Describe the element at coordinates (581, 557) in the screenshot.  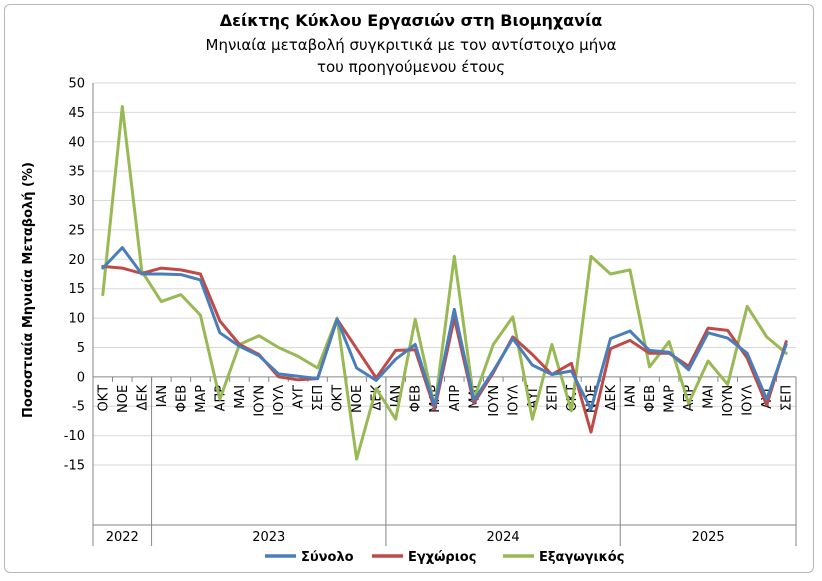
I see `legend-label: Εξαγωγικός` at that location.